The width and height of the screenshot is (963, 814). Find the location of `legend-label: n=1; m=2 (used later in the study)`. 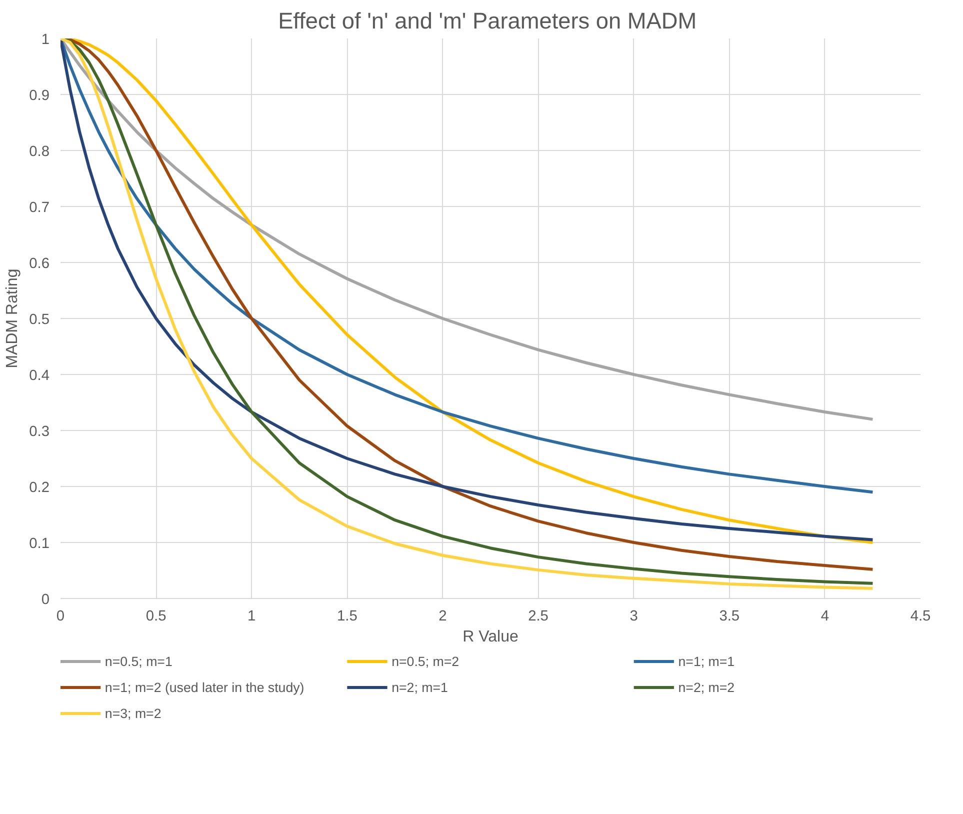

legend-label: n=1; m=2 (used later in the study) is located at coordinates (204, 687).